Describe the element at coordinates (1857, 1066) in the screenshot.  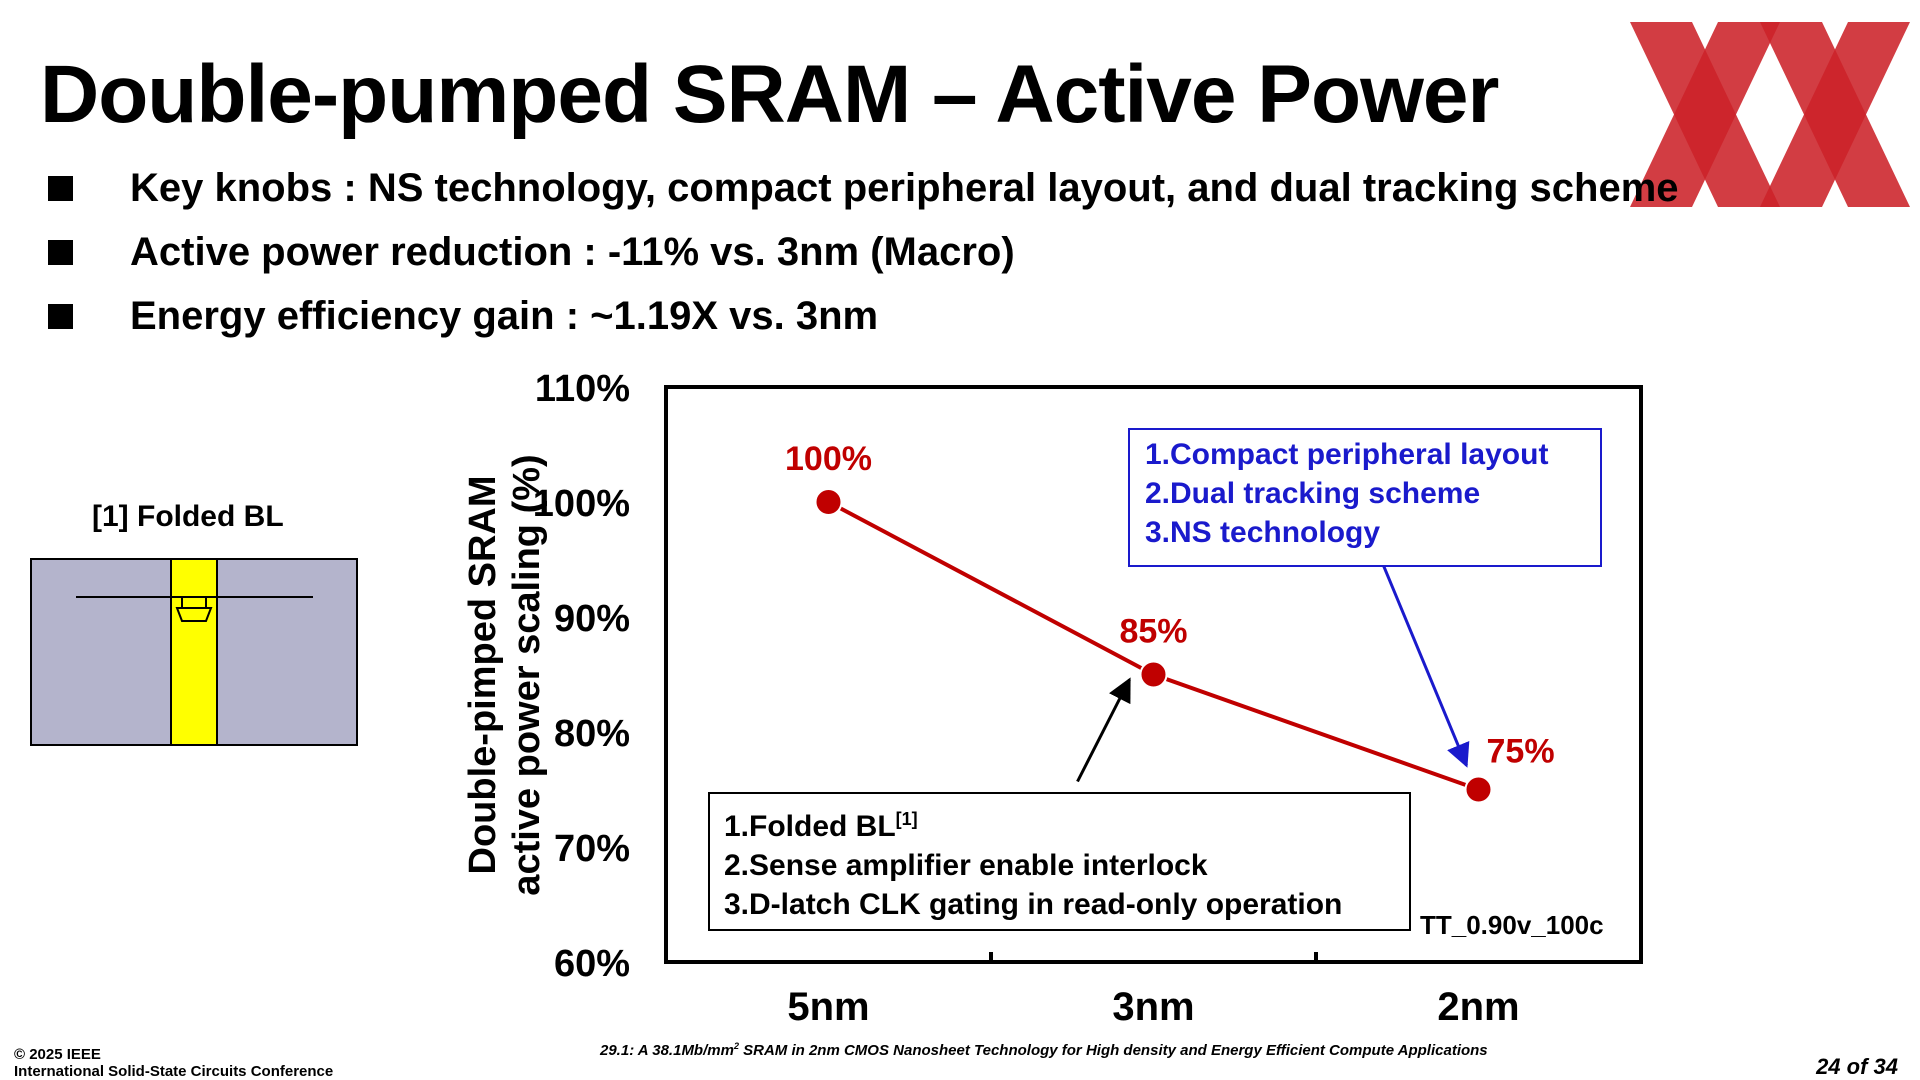
I see `page-number: 24 of 34` at that location.